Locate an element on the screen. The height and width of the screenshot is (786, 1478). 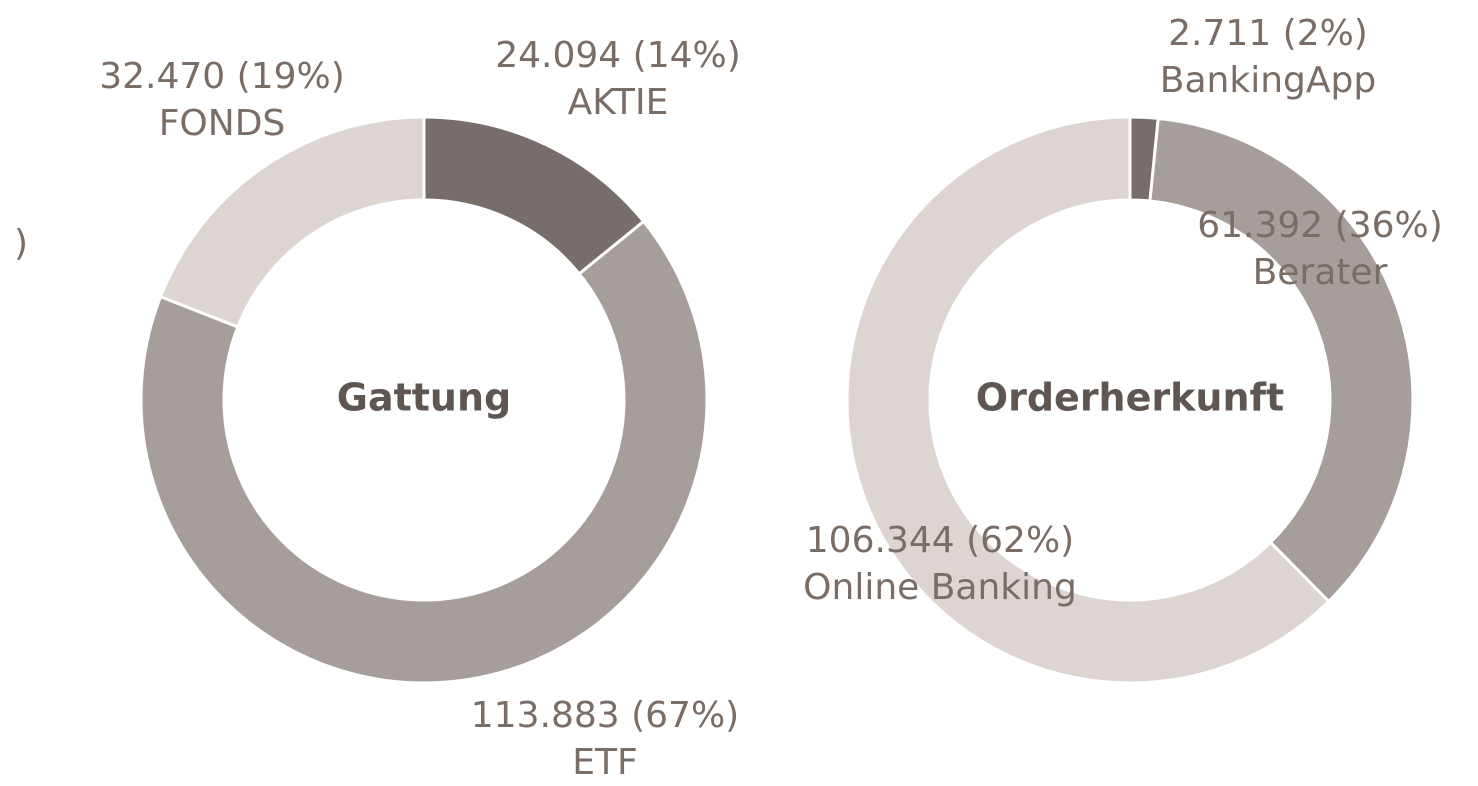
category-label: ETF is located at coordinates (604, 762).